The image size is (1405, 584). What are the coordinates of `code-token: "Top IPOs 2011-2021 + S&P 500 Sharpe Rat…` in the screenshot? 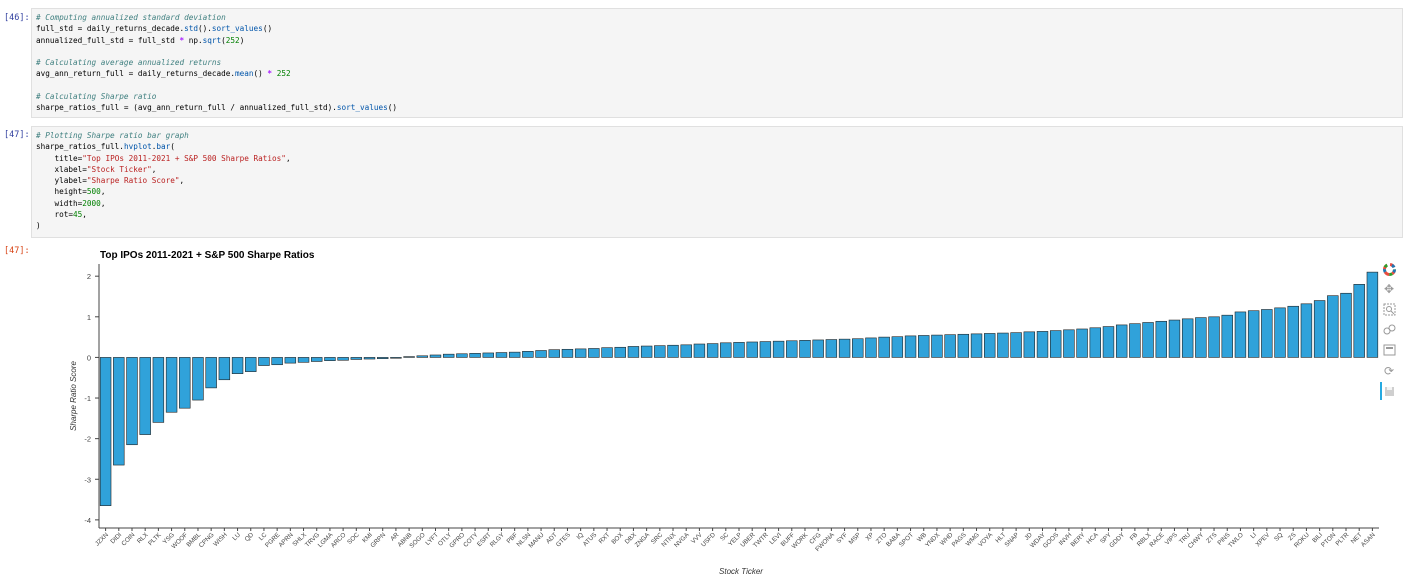 It's located at (184, 158).